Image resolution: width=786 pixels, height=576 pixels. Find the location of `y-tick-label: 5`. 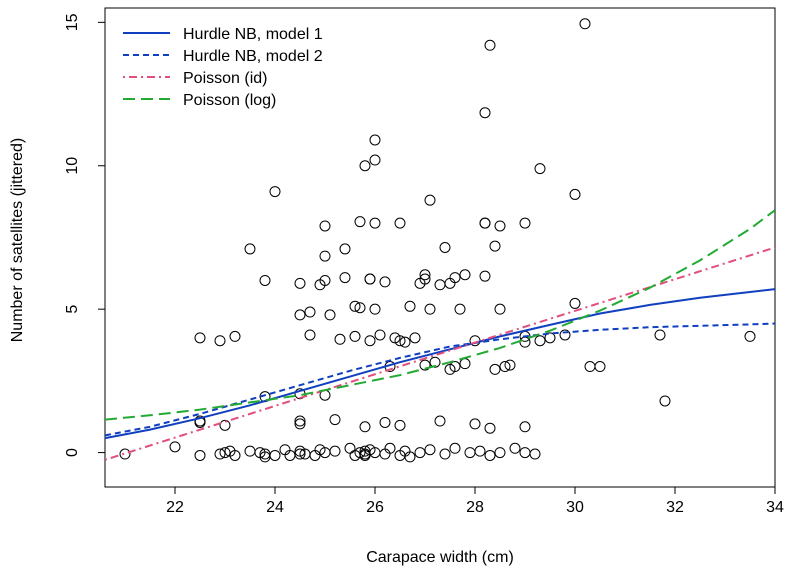

y-tick-label: 5 is located at coordinates (72, 309).